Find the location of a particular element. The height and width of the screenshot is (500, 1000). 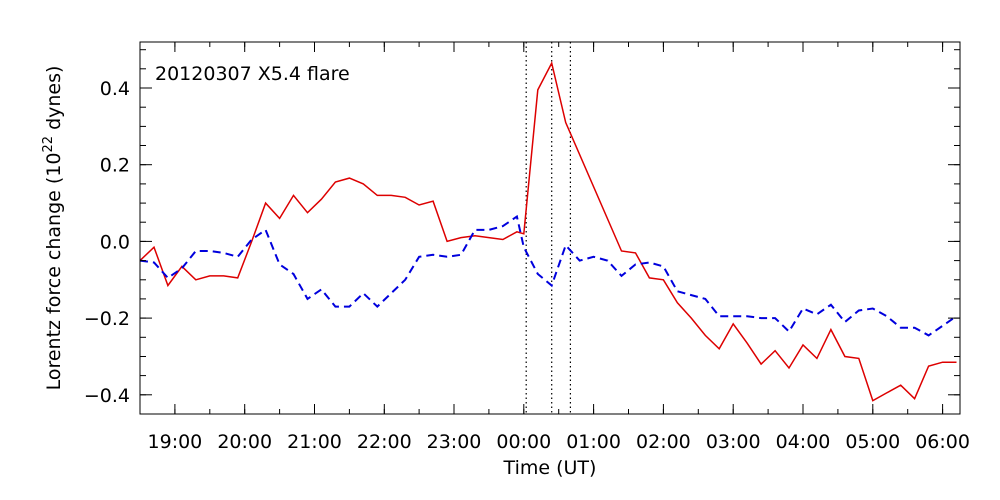

x-tick-label: 03:00 is located at coordinates (733, 442).